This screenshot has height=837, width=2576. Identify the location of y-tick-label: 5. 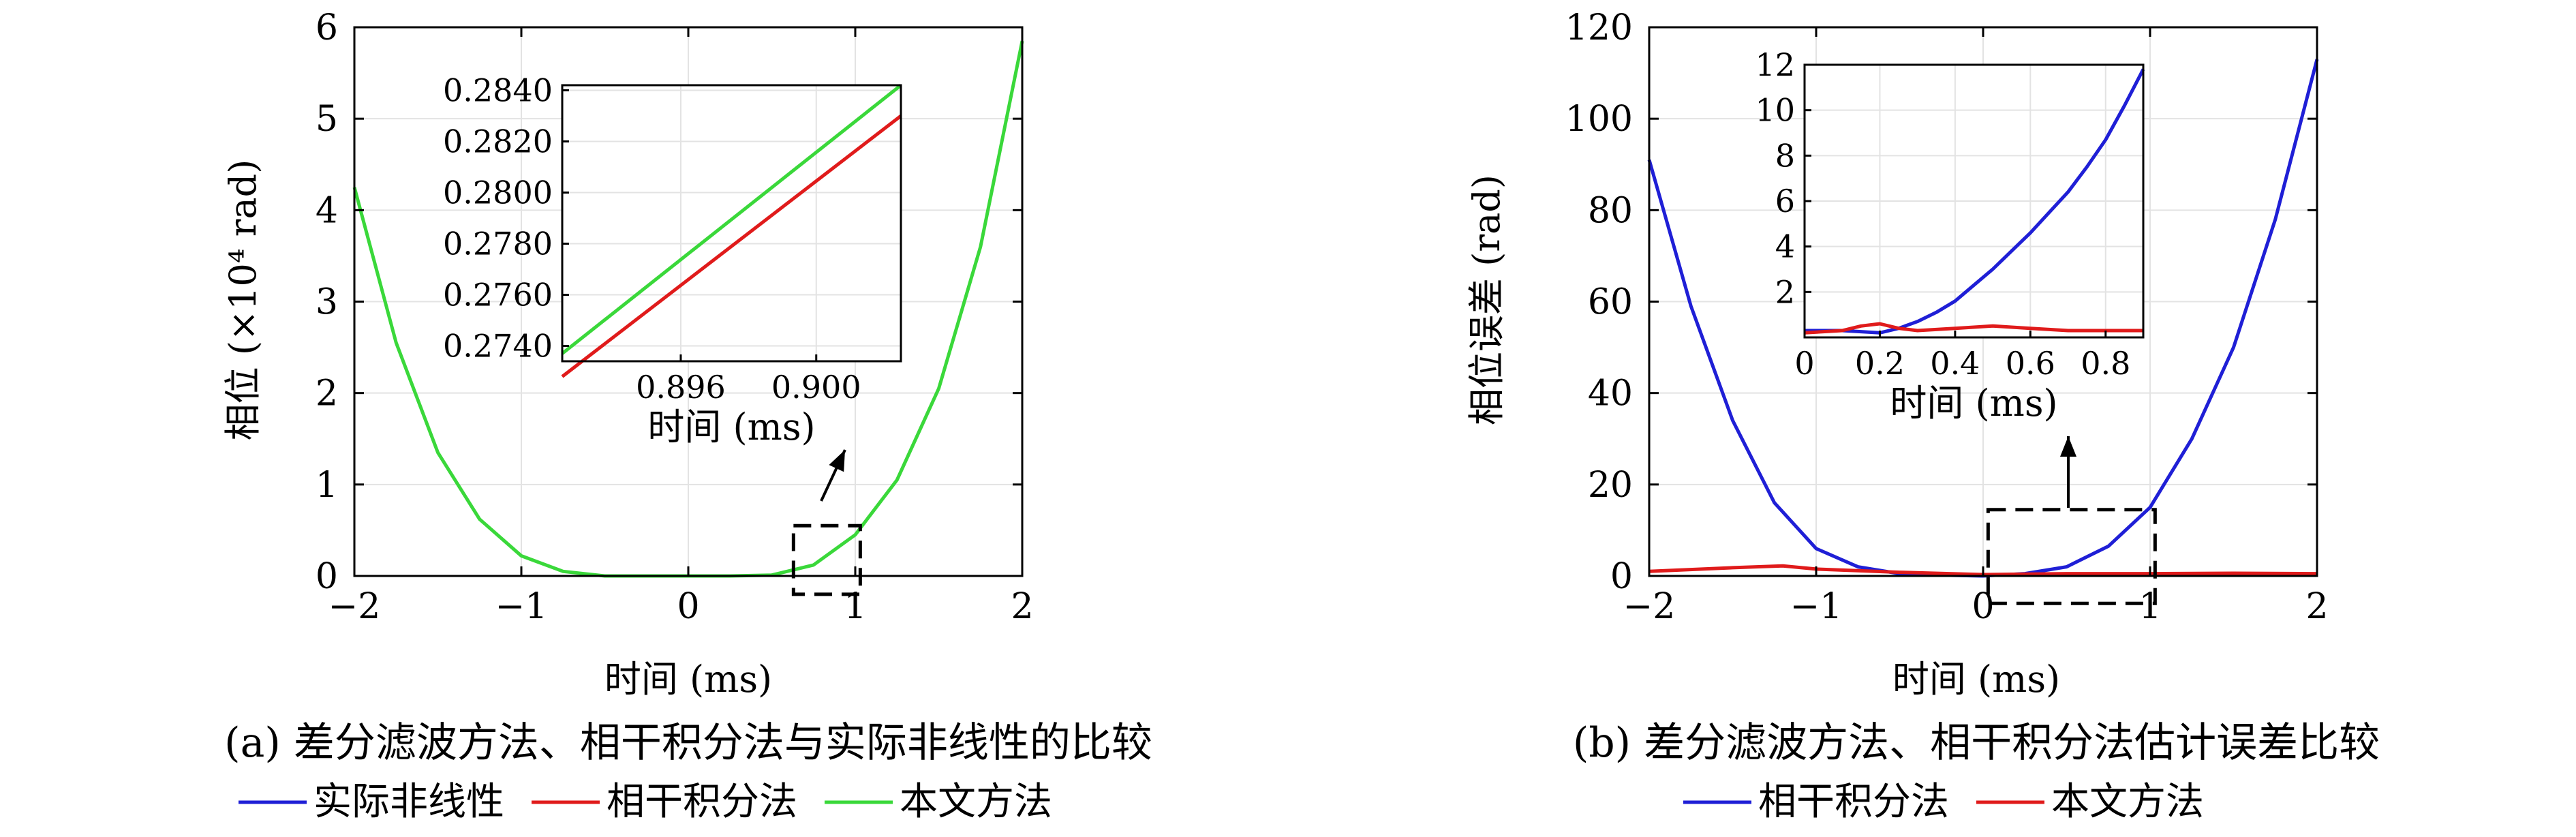
(327, 119).